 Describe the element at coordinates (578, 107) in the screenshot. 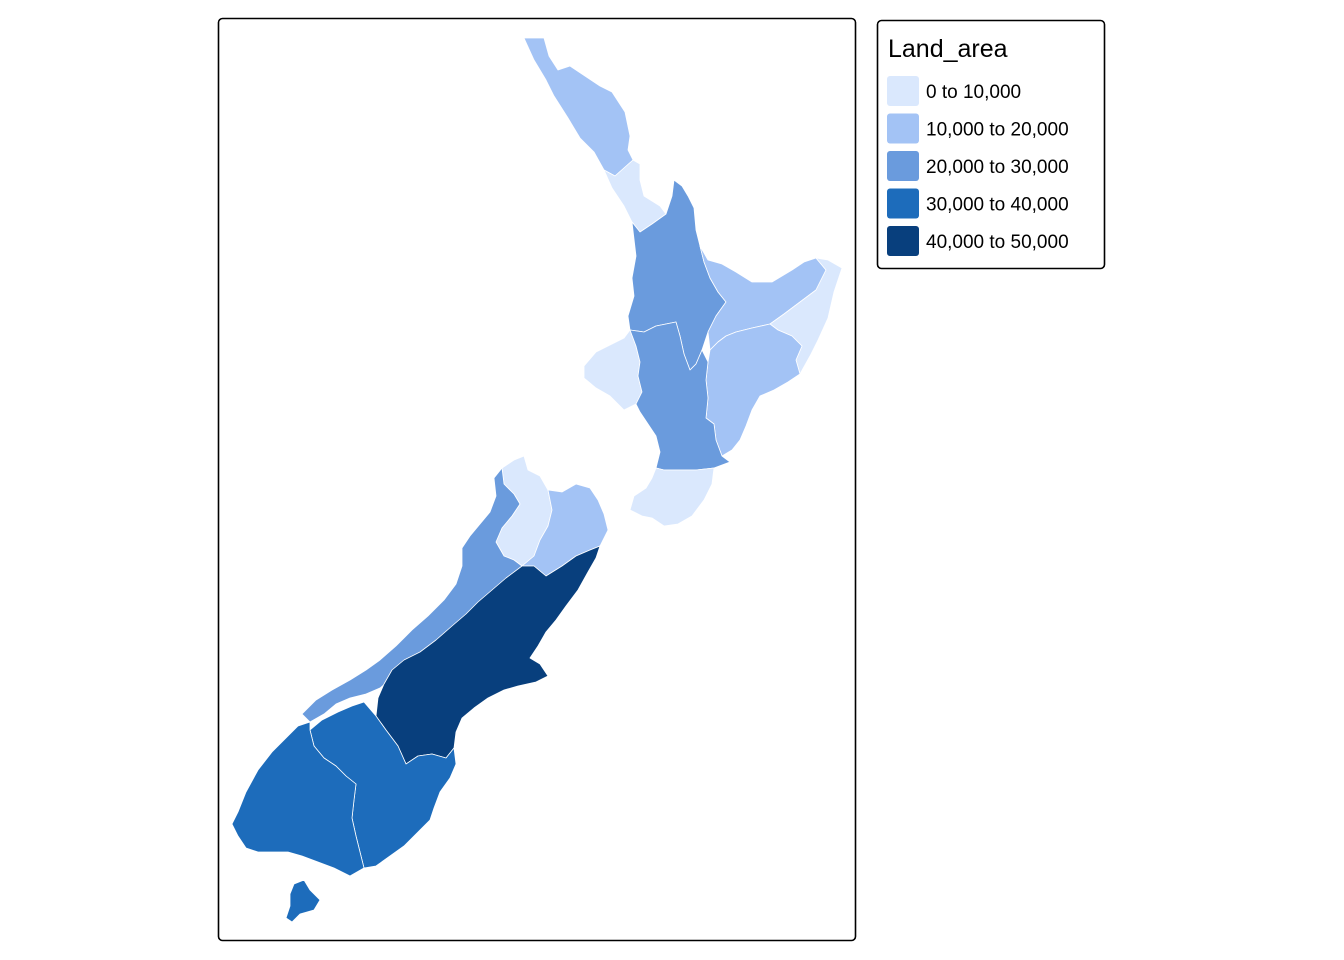

I see `region-northland: Northland` at that location.